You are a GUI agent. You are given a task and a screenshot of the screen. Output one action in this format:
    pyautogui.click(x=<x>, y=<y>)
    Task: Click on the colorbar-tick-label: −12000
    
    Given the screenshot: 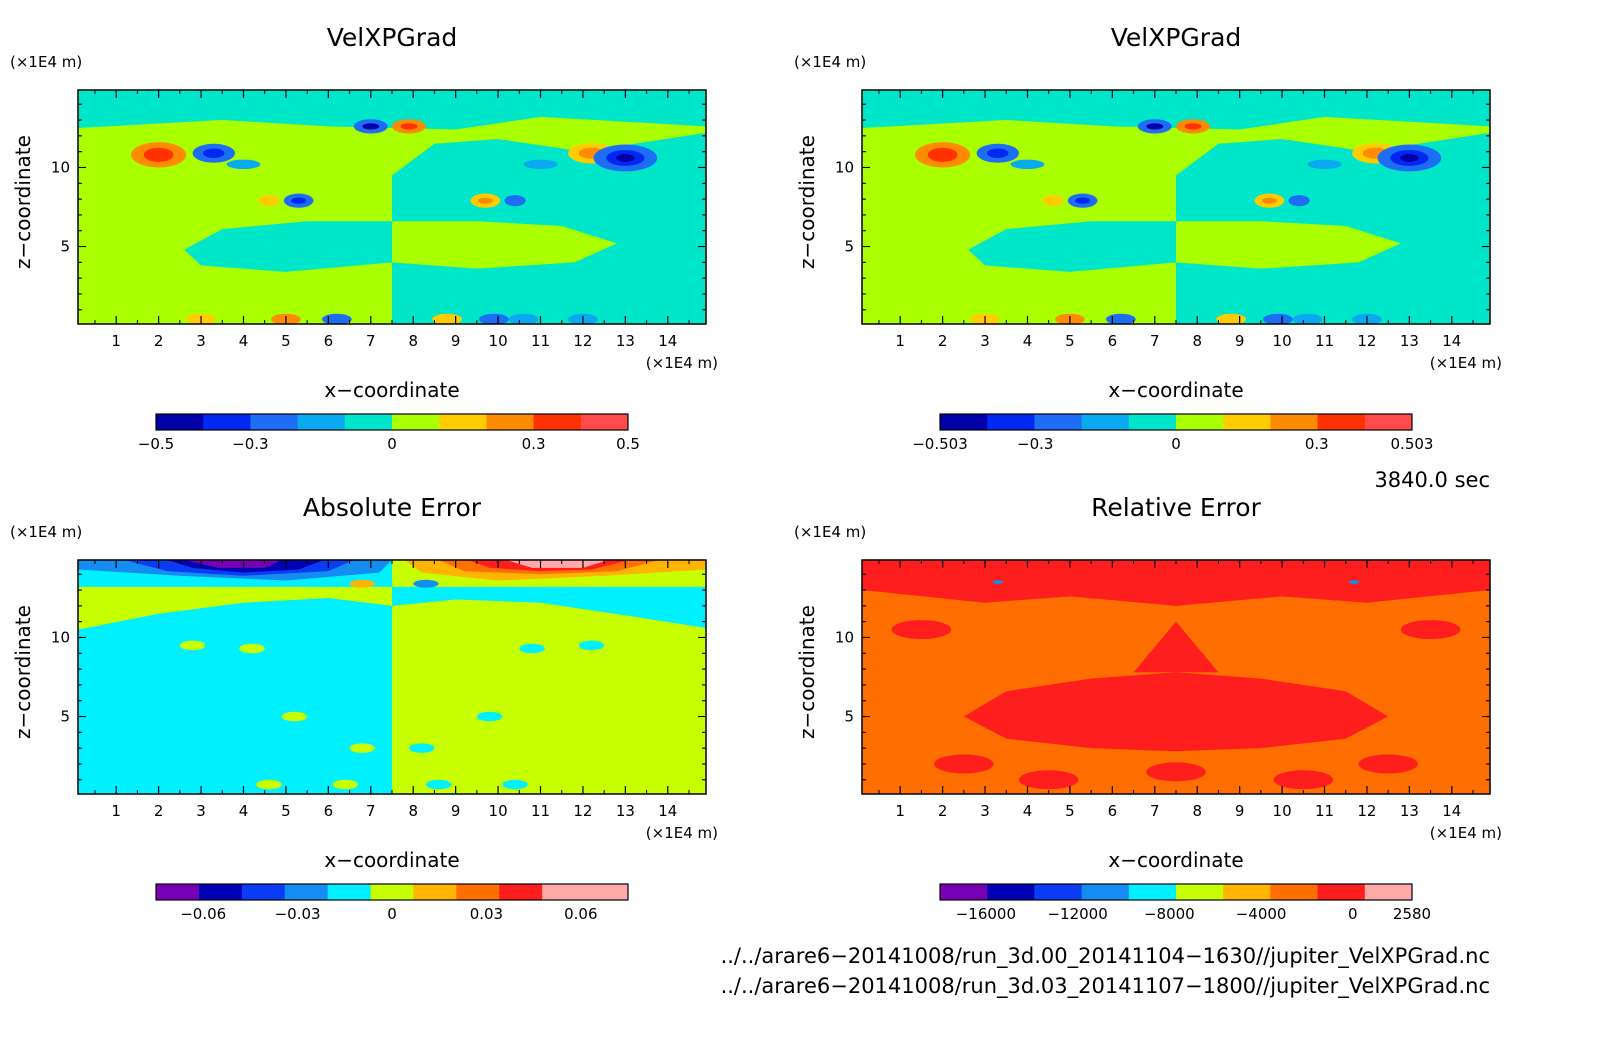 What is the action you would take?
    pyautogui.click(x=1077, y=914)
    